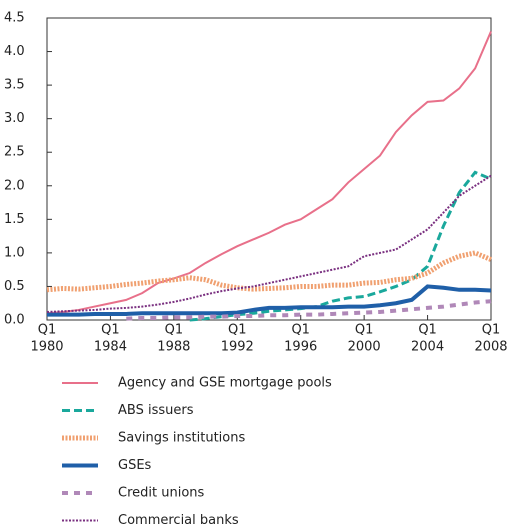  What do you see at coordinates (14, 219) in the screenshot?
I see `y-tick-label: 1.5` at bounding box center [14, 219].